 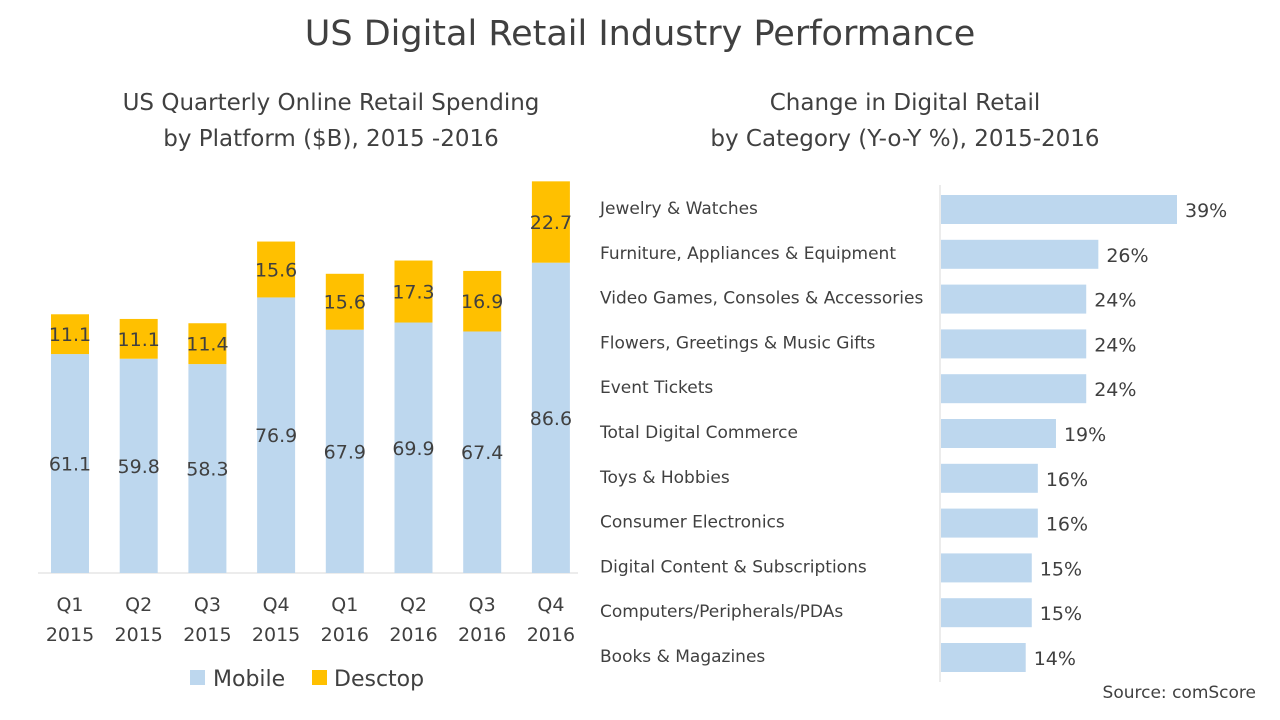 I want to click on desktop-value-label: 11.4, so click(x=207, y=345).